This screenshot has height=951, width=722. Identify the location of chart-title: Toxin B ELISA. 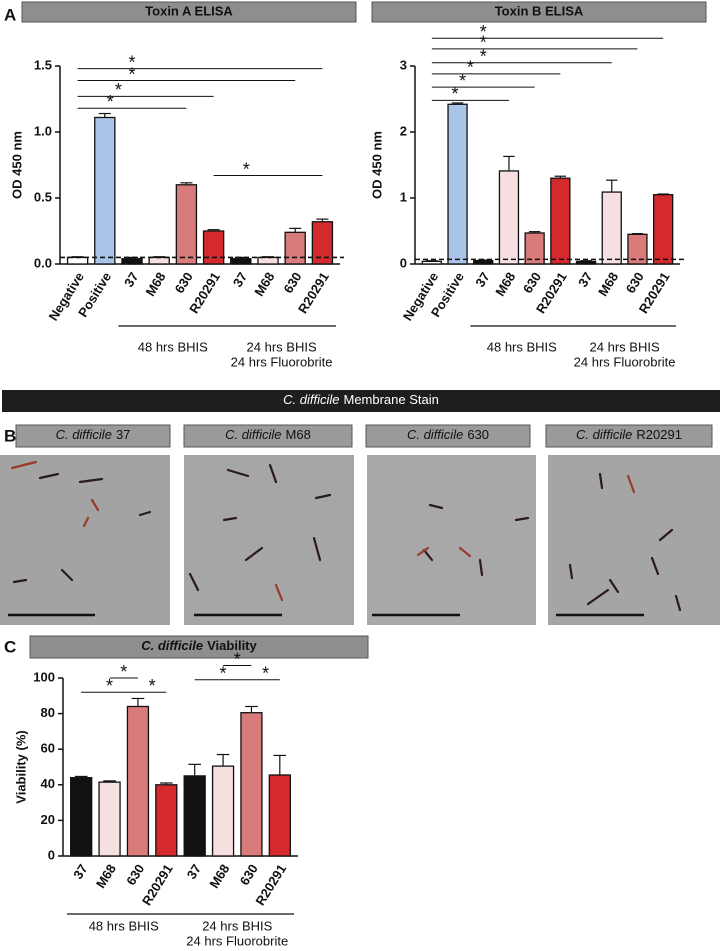
(539, 10).